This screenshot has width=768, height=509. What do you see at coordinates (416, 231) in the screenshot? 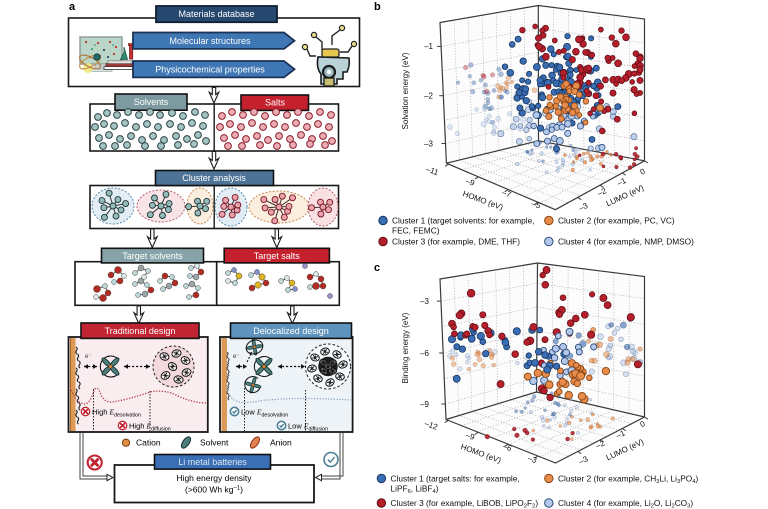
I see `svg-text: FEC, FEMC)` at bounding box center [416, 231].